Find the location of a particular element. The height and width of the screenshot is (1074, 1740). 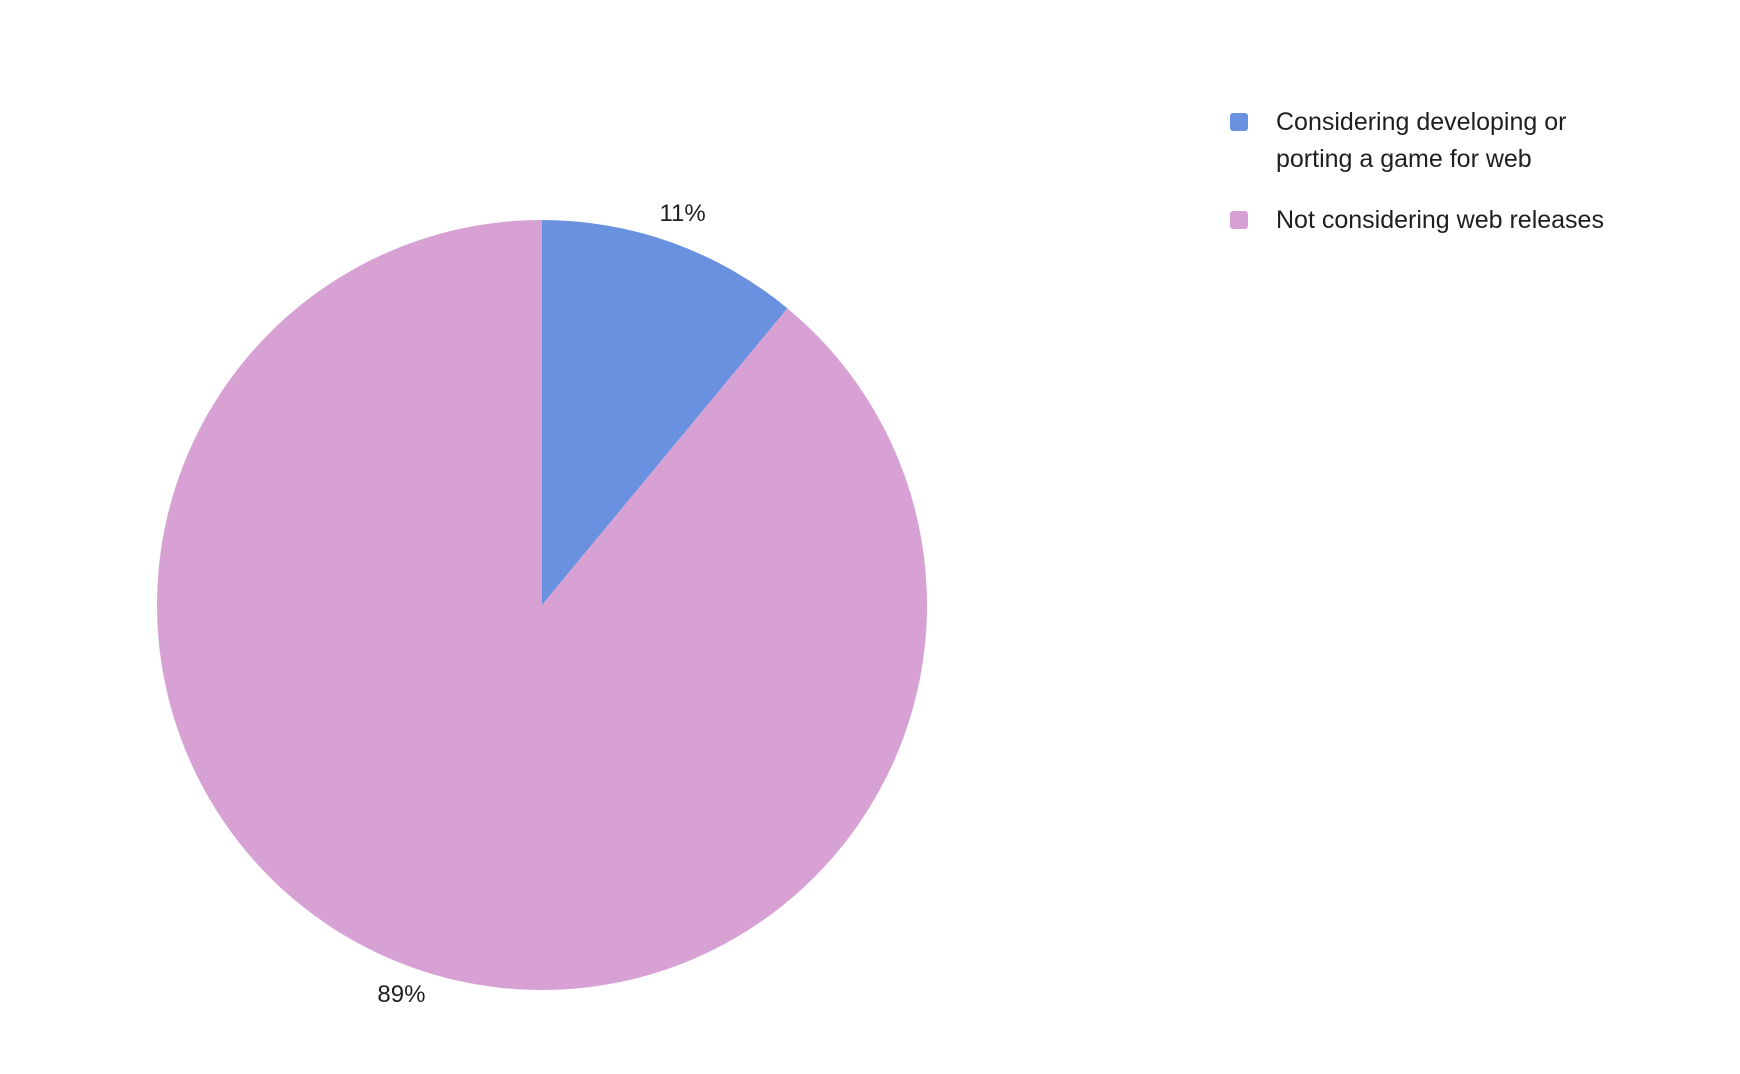

data-label: 89% is located at coordinates (401, 994).